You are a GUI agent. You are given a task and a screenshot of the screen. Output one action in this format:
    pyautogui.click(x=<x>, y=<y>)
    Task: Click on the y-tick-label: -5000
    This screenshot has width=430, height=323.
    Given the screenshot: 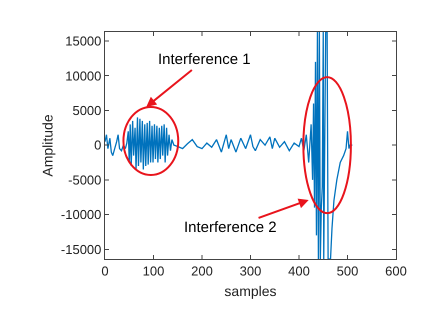 What is the action you would take?
    pyautogui.click(x=85, y=180)
    